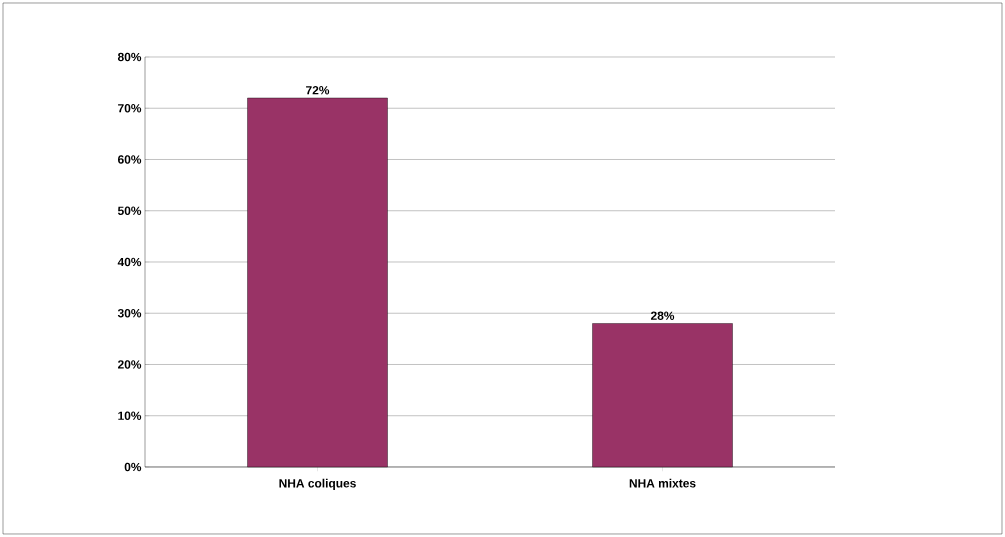  What do you see at coordinates (133, 467) in the screenshot?
I see `y-tick-label: 0%` at bounding box center [133, 467].